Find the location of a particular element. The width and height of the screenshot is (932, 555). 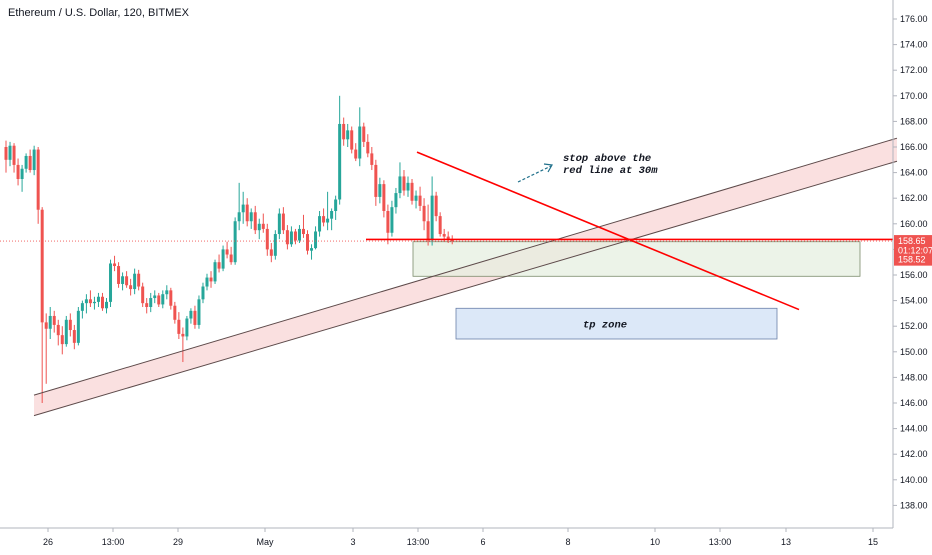

price-tick-label: 140.00 is located at coordinates (914, 480).